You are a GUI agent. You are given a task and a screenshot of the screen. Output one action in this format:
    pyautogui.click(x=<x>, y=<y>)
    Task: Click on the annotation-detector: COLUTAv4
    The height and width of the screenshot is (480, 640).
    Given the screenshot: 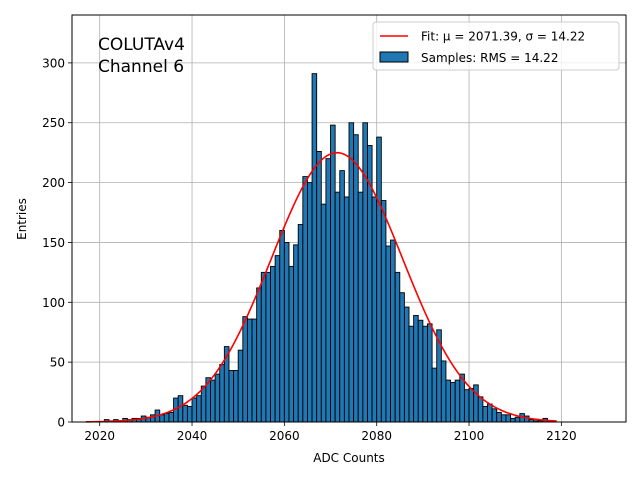 What is the action you would take?
    pyautogui.click(x=141, y=45)
    